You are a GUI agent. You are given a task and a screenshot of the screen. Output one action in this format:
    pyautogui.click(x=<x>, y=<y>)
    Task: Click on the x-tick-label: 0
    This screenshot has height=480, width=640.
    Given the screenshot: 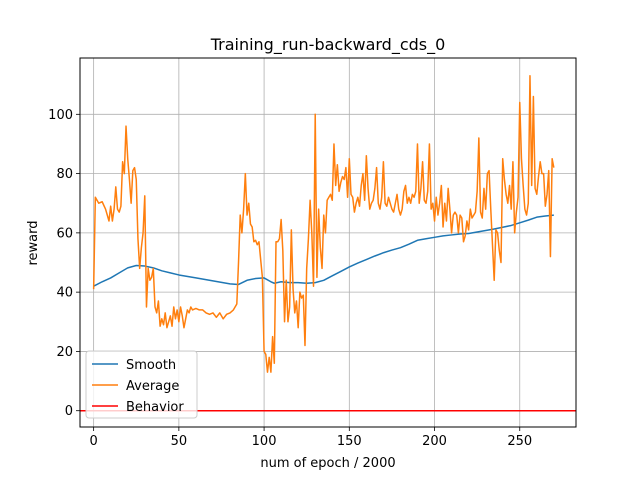 What is the action you would take?
    pyautogui.click(x=93, y=441)
    